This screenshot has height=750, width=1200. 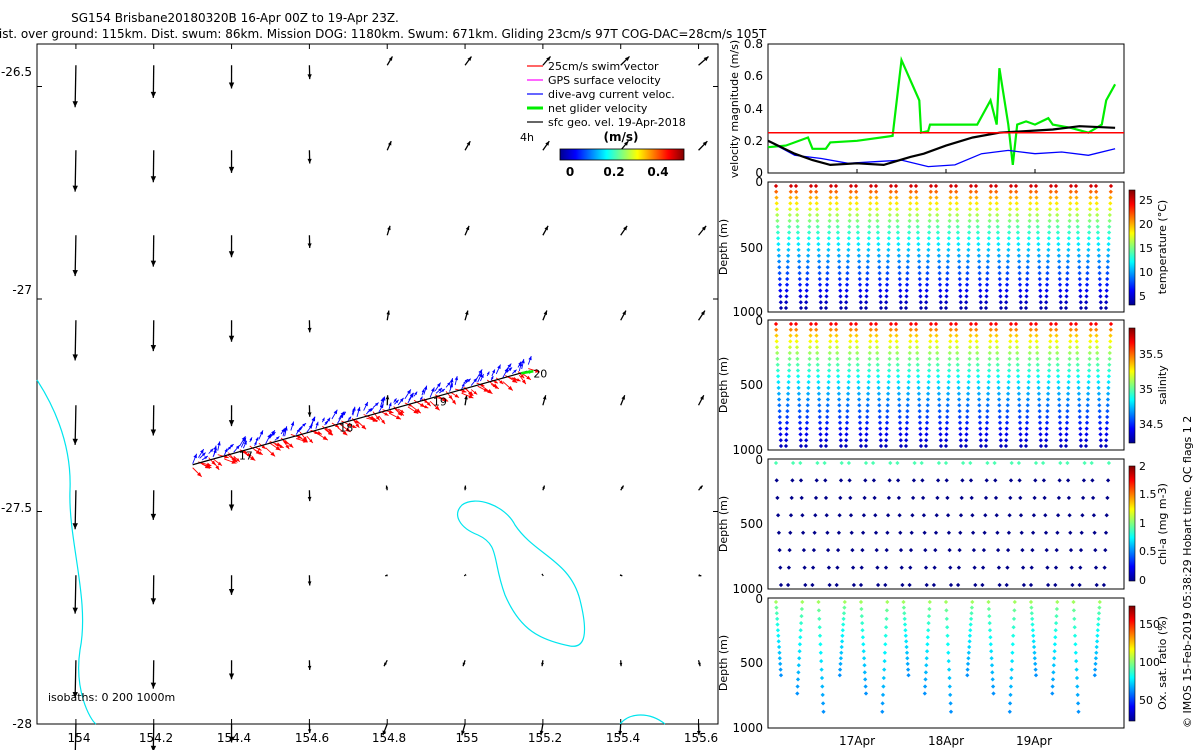 What do you see at coordinates (540, 373) in the screenshot?
I see `day-label: 20` at bounding box center [540, 373].